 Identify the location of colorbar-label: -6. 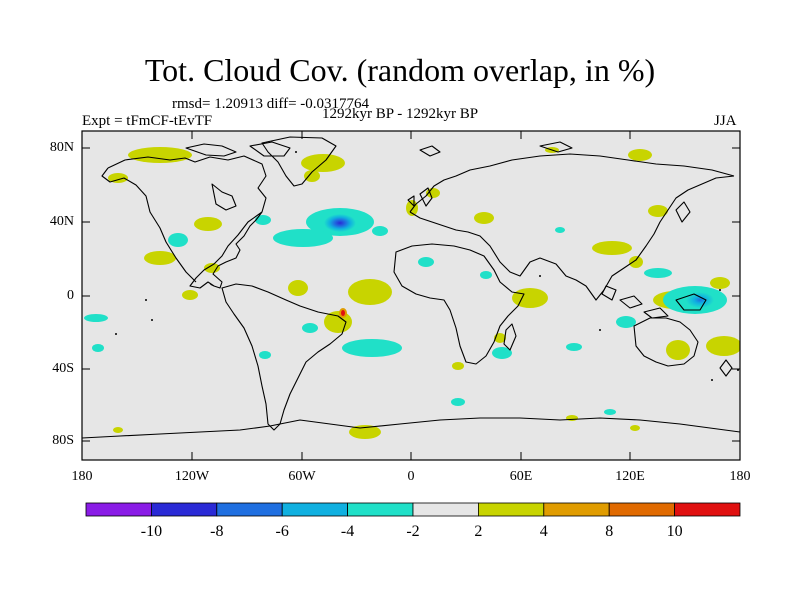
(282, 531).